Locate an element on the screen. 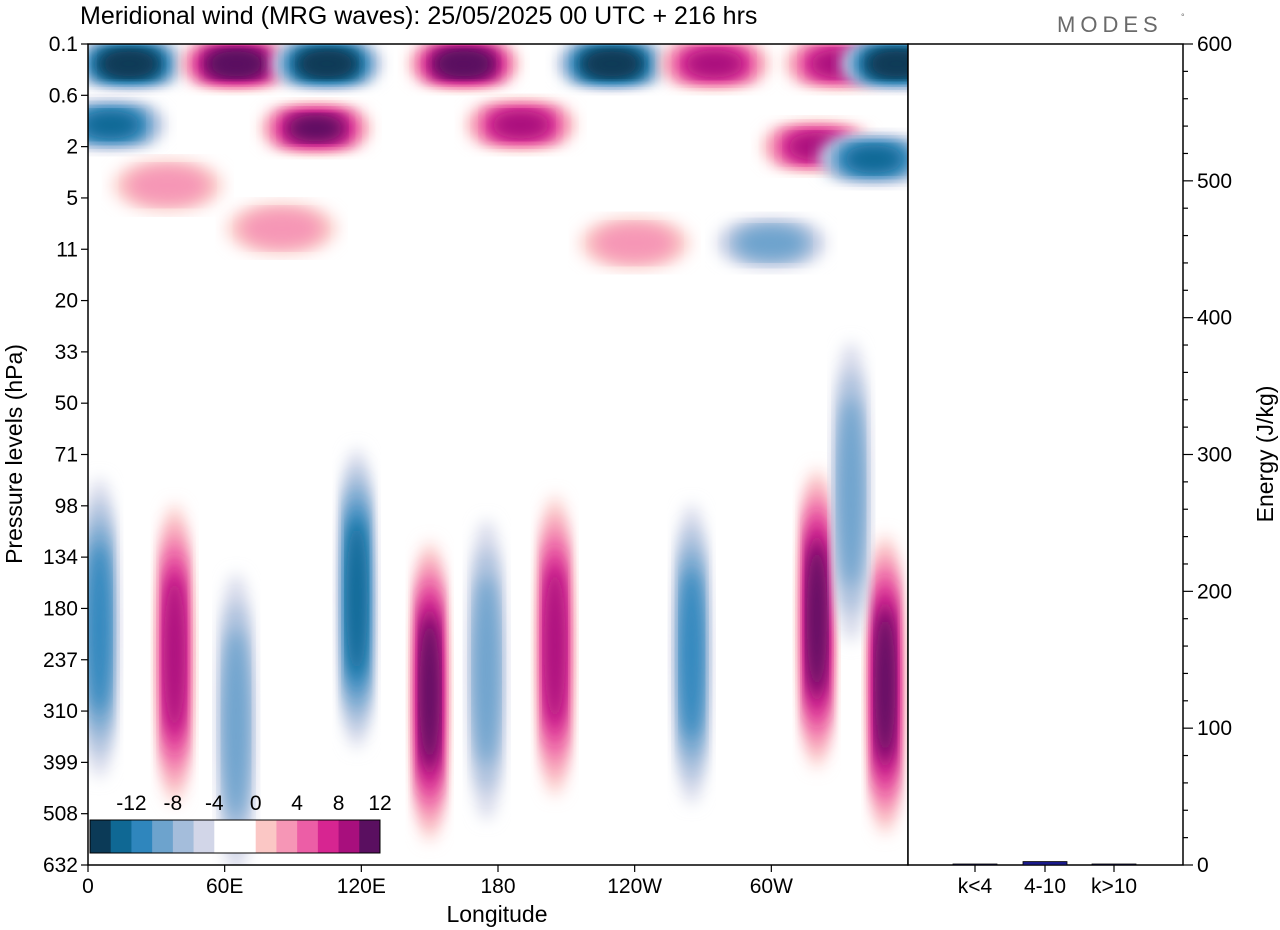 The width and height of the screenshot is (1280, 930). y-tick-label: 0.1 is located at coordinates (63, 44).